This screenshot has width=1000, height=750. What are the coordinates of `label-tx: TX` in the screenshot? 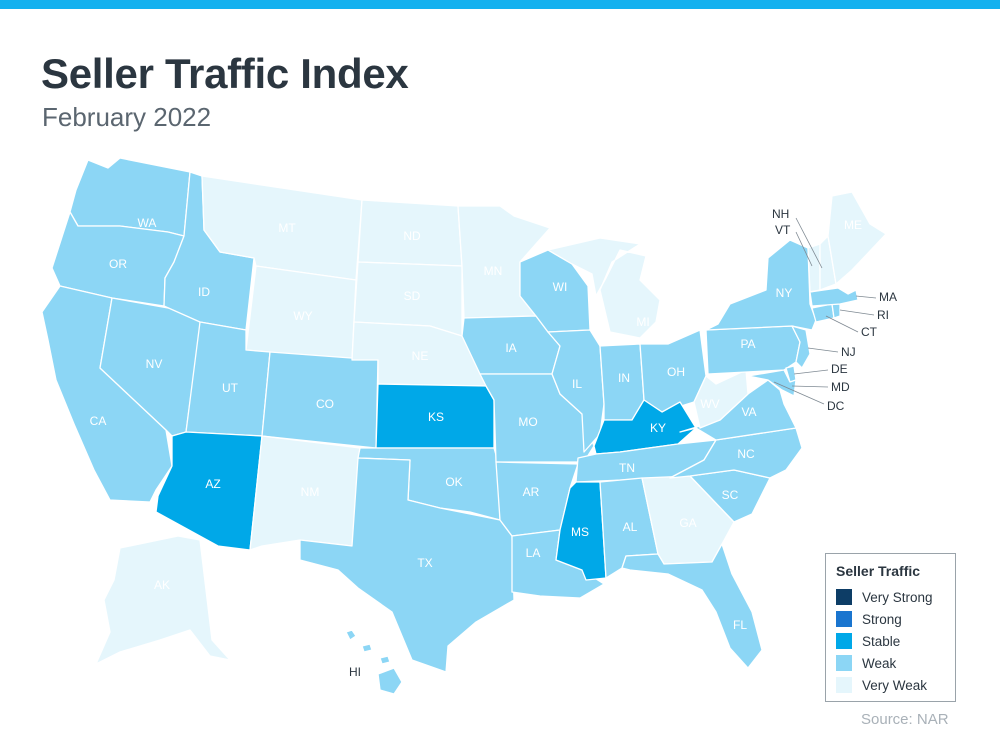 It's located at (424, 563).